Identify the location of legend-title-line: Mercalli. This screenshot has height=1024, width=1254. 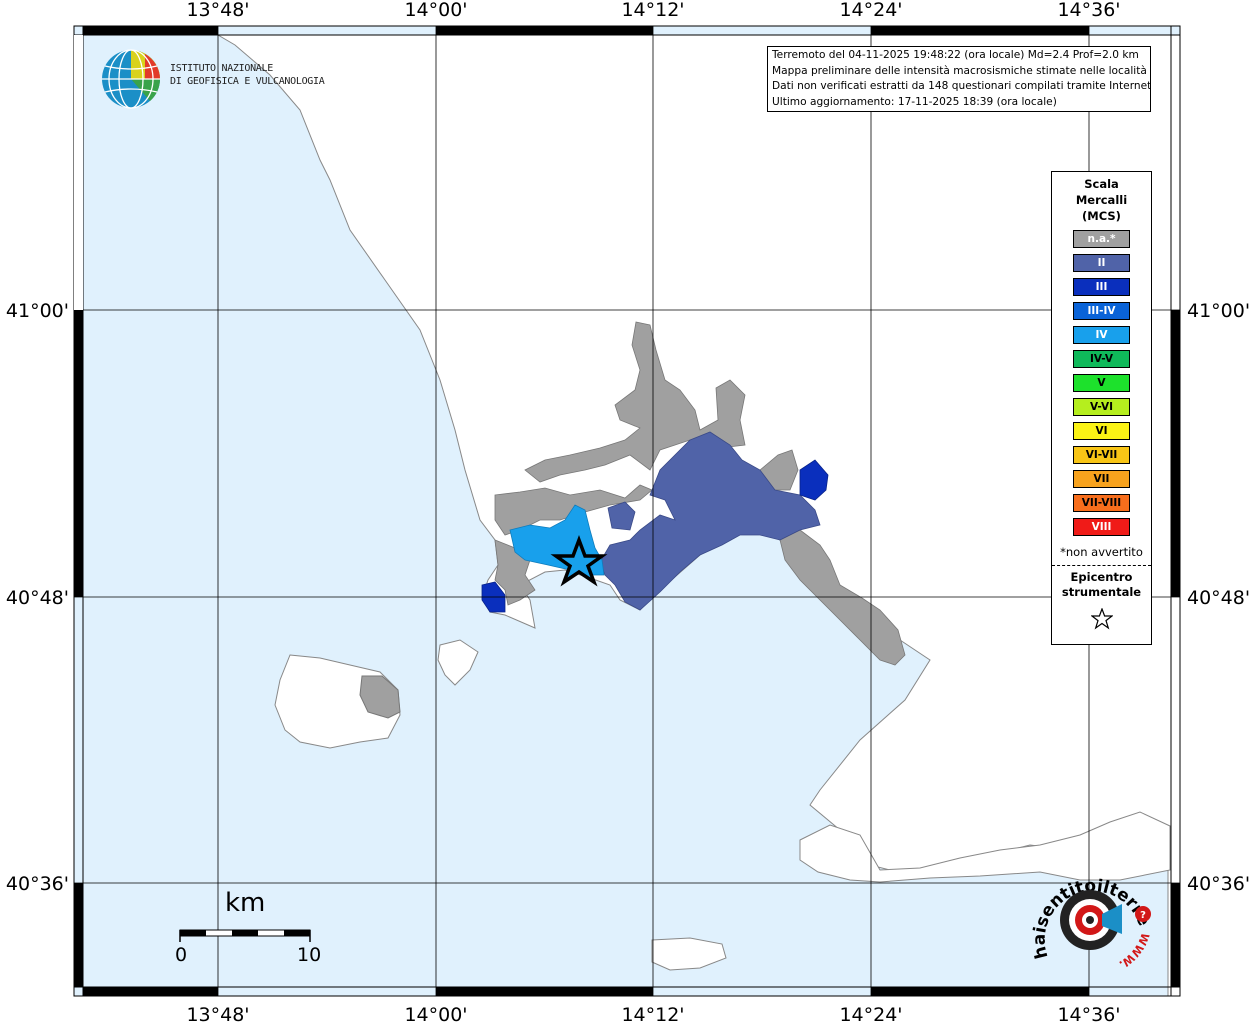
(1101, 200).